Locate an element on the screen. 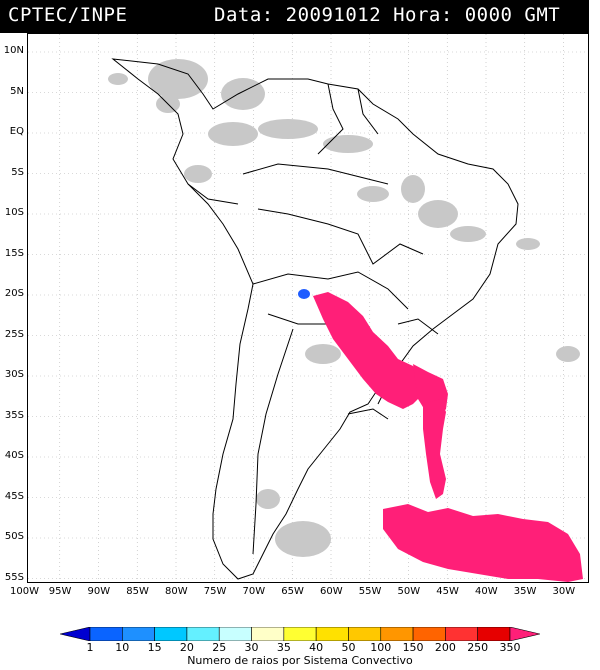 Image resolution: width=600 pixels, height=670 pixels. source-label: CPTEC/INPE is located at coordinates (68, 15).